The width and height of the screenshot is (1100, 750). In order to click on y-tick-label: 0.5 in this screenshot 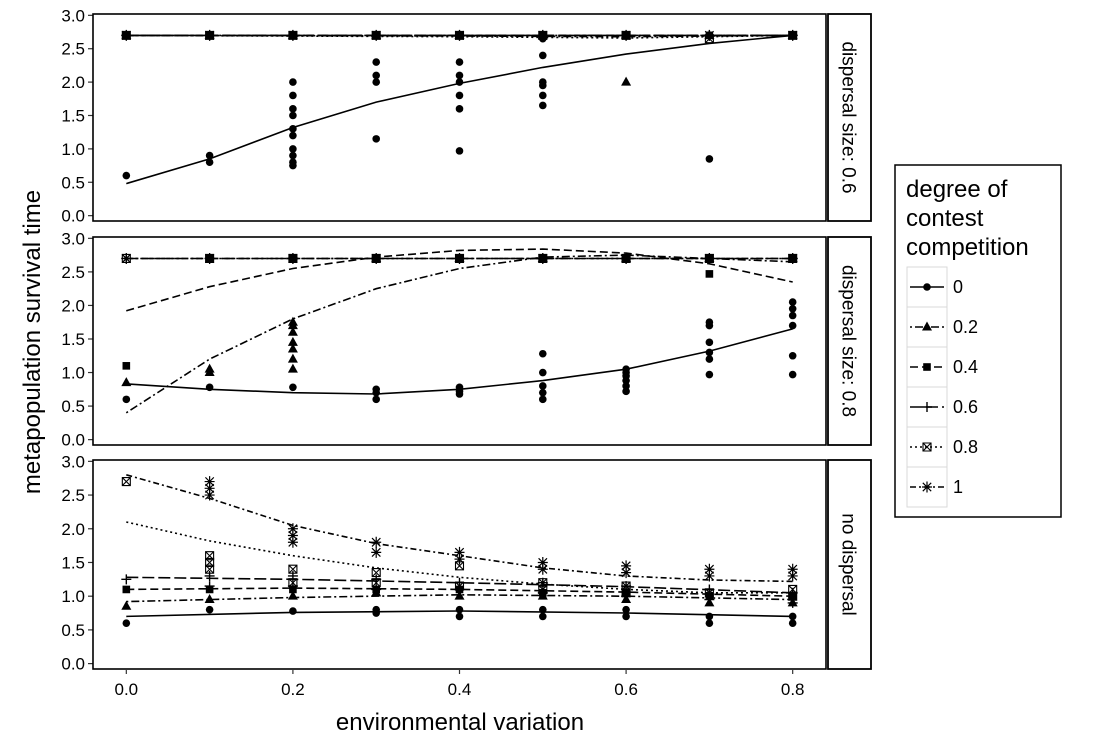, I will do `click(73, 406)`.